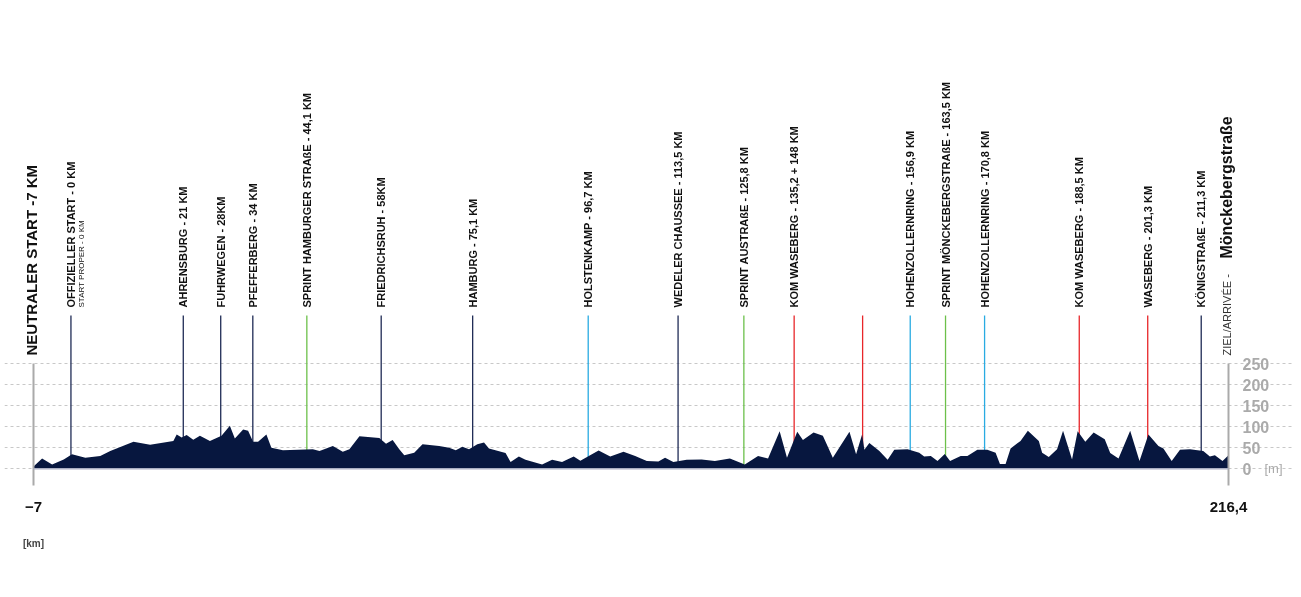  Describe the element at coordinates (1273, 469) in the screenshot. I see `y-axis-title: [m]` at that location.